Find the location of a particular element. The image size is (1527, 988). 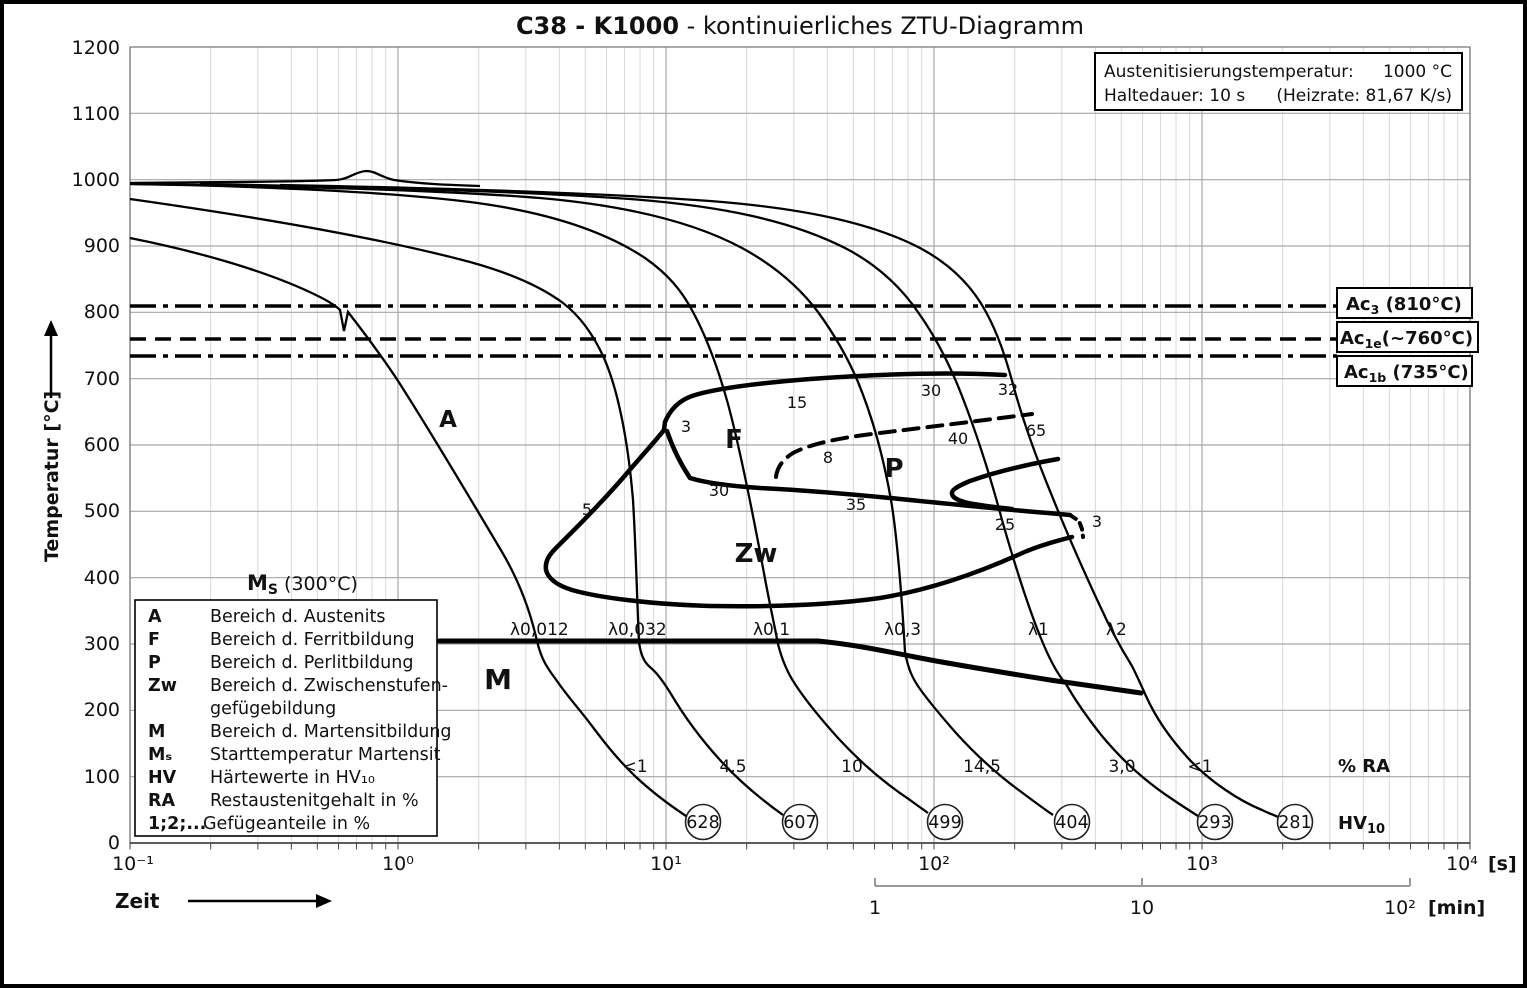

hv-value: 499 is located at coordinates (944, 823).